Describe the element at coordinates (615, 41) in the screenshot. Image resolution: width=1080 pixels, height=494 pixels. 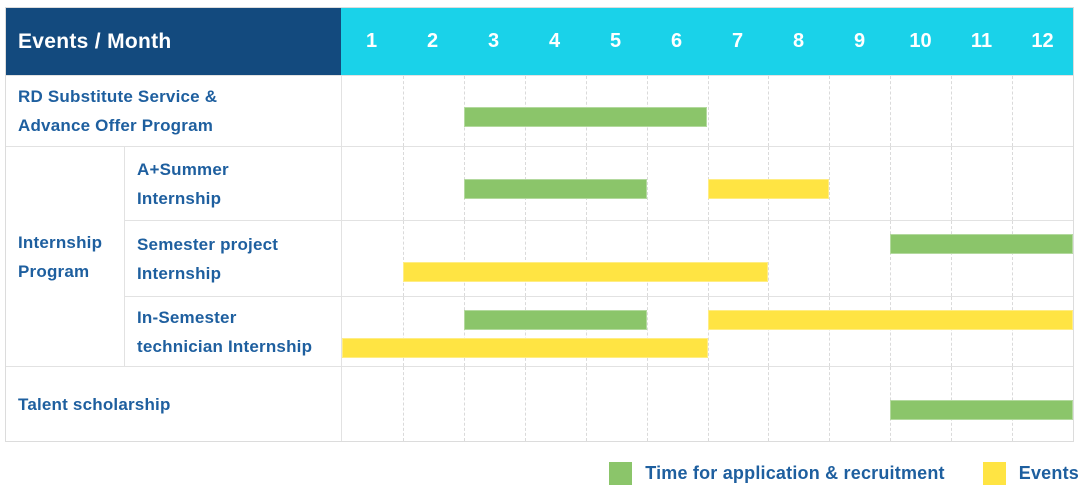
I see `month-header-5: 5` at that location.